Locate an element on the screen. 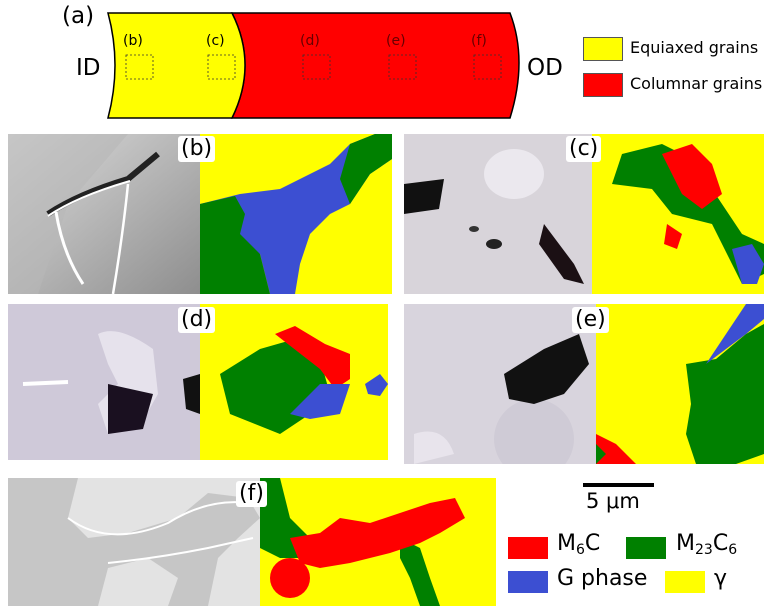 The height and width of the screenshot is (608, 767). panel-label-f: (f) is located at coordinates (251, 494).